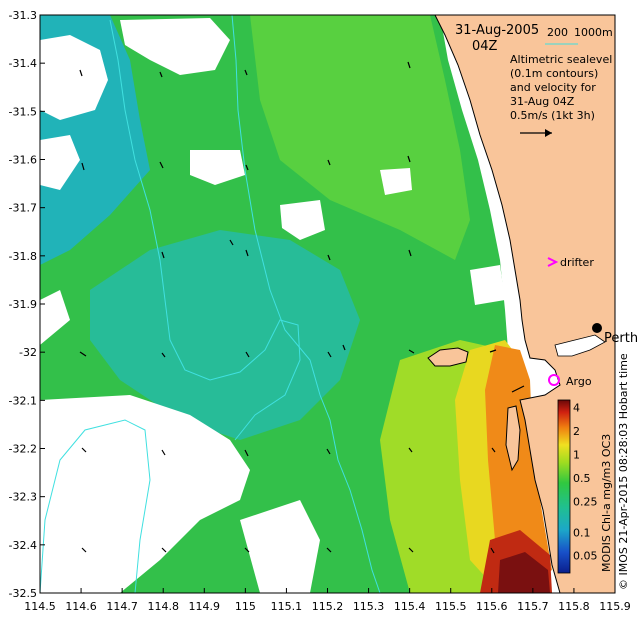 Image resolution: width=640 pixels, height=630 pixels. I want to click on y-tick-label: -31.6, so click(23, 160).